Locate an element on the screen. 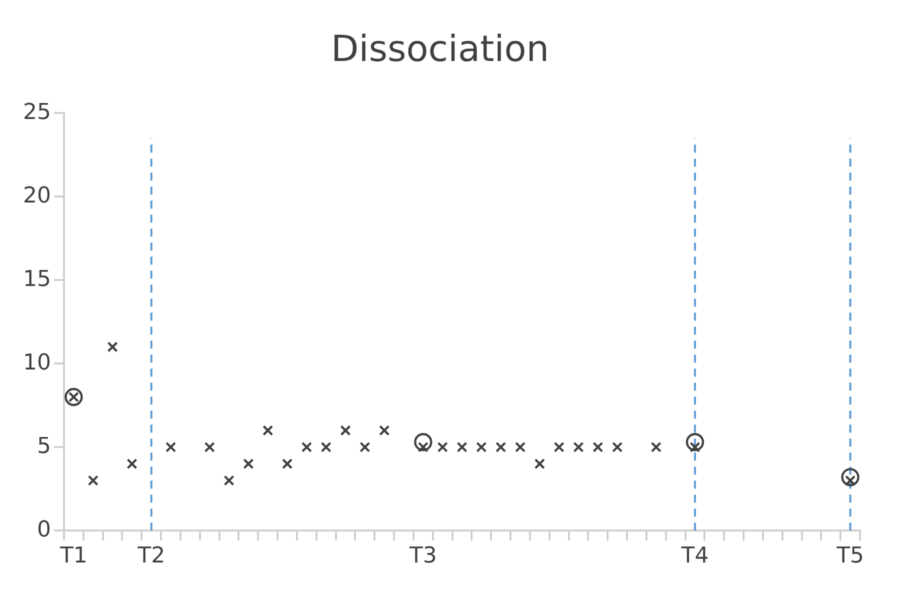 The height and width of the screenshot is (593, 912). x-tick-label: T5 is located at coordinates (850, 556).